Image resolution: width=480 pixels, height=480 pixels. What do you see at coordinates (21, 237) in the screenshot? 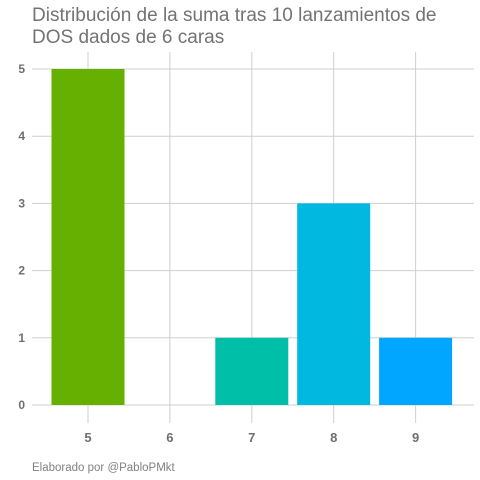
I see `y-axis-ticks: 0 1 2 3 4 5` at bounding box center [21, 237].